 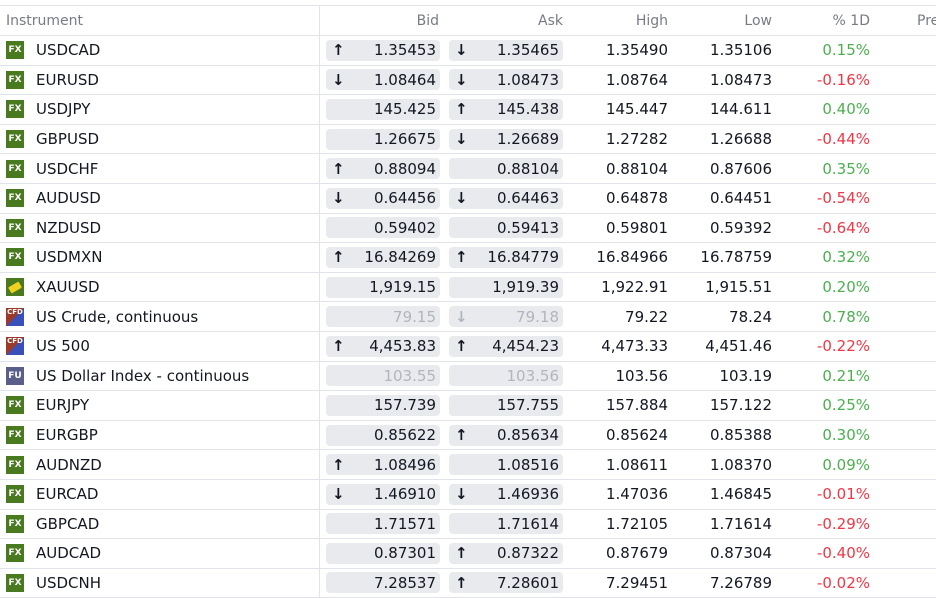 What do you see at coordinates (68, 139) in the screenshot?
I see `instrument-name: GBPUSD` at bounding box center [68, 139].